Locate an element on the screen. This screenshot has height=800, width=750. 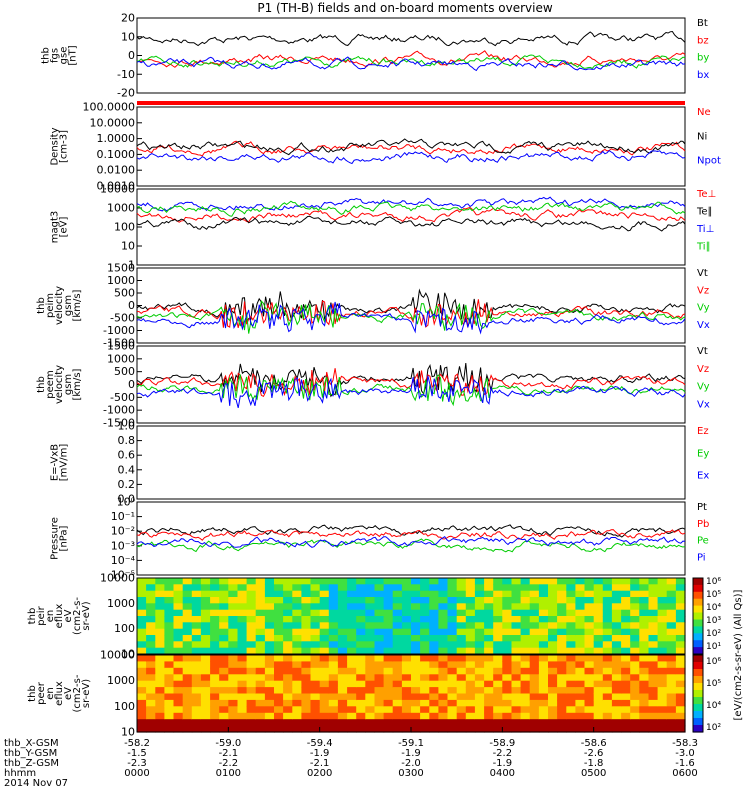
colorbar-frame is located at coordinates (698, 616).